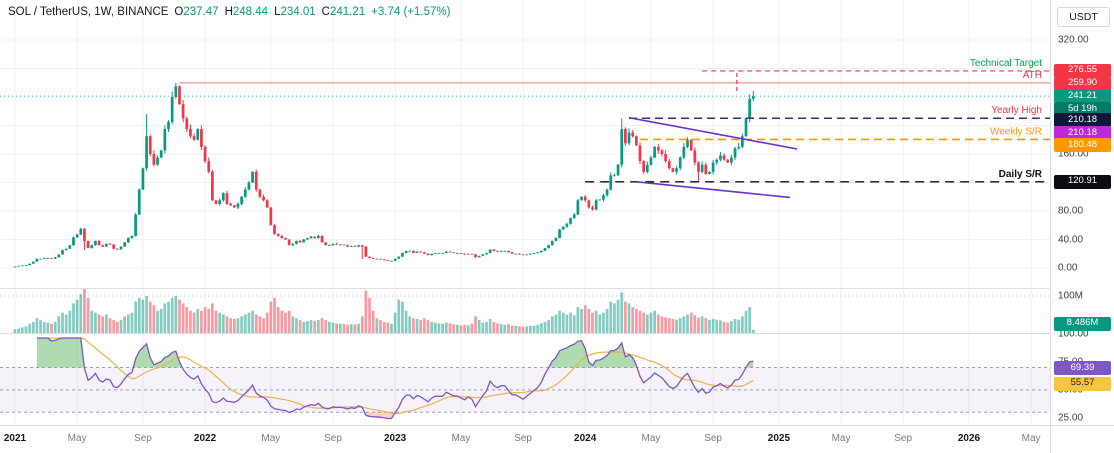 Image resolution: width=1114 pixels, height=453 pixels. What do you see at coordinates (1083, 17) in the screenshot?
I see `currency-toggle-button: USDT` at bounding box center [1083, 17].